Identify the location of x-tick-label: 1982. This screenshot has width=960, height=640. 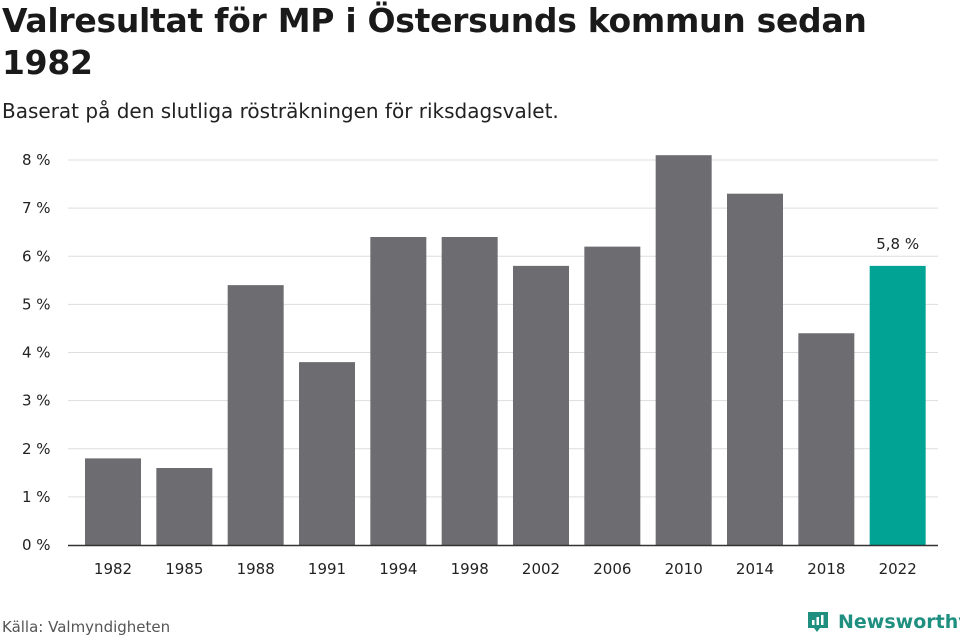
(113, 569).